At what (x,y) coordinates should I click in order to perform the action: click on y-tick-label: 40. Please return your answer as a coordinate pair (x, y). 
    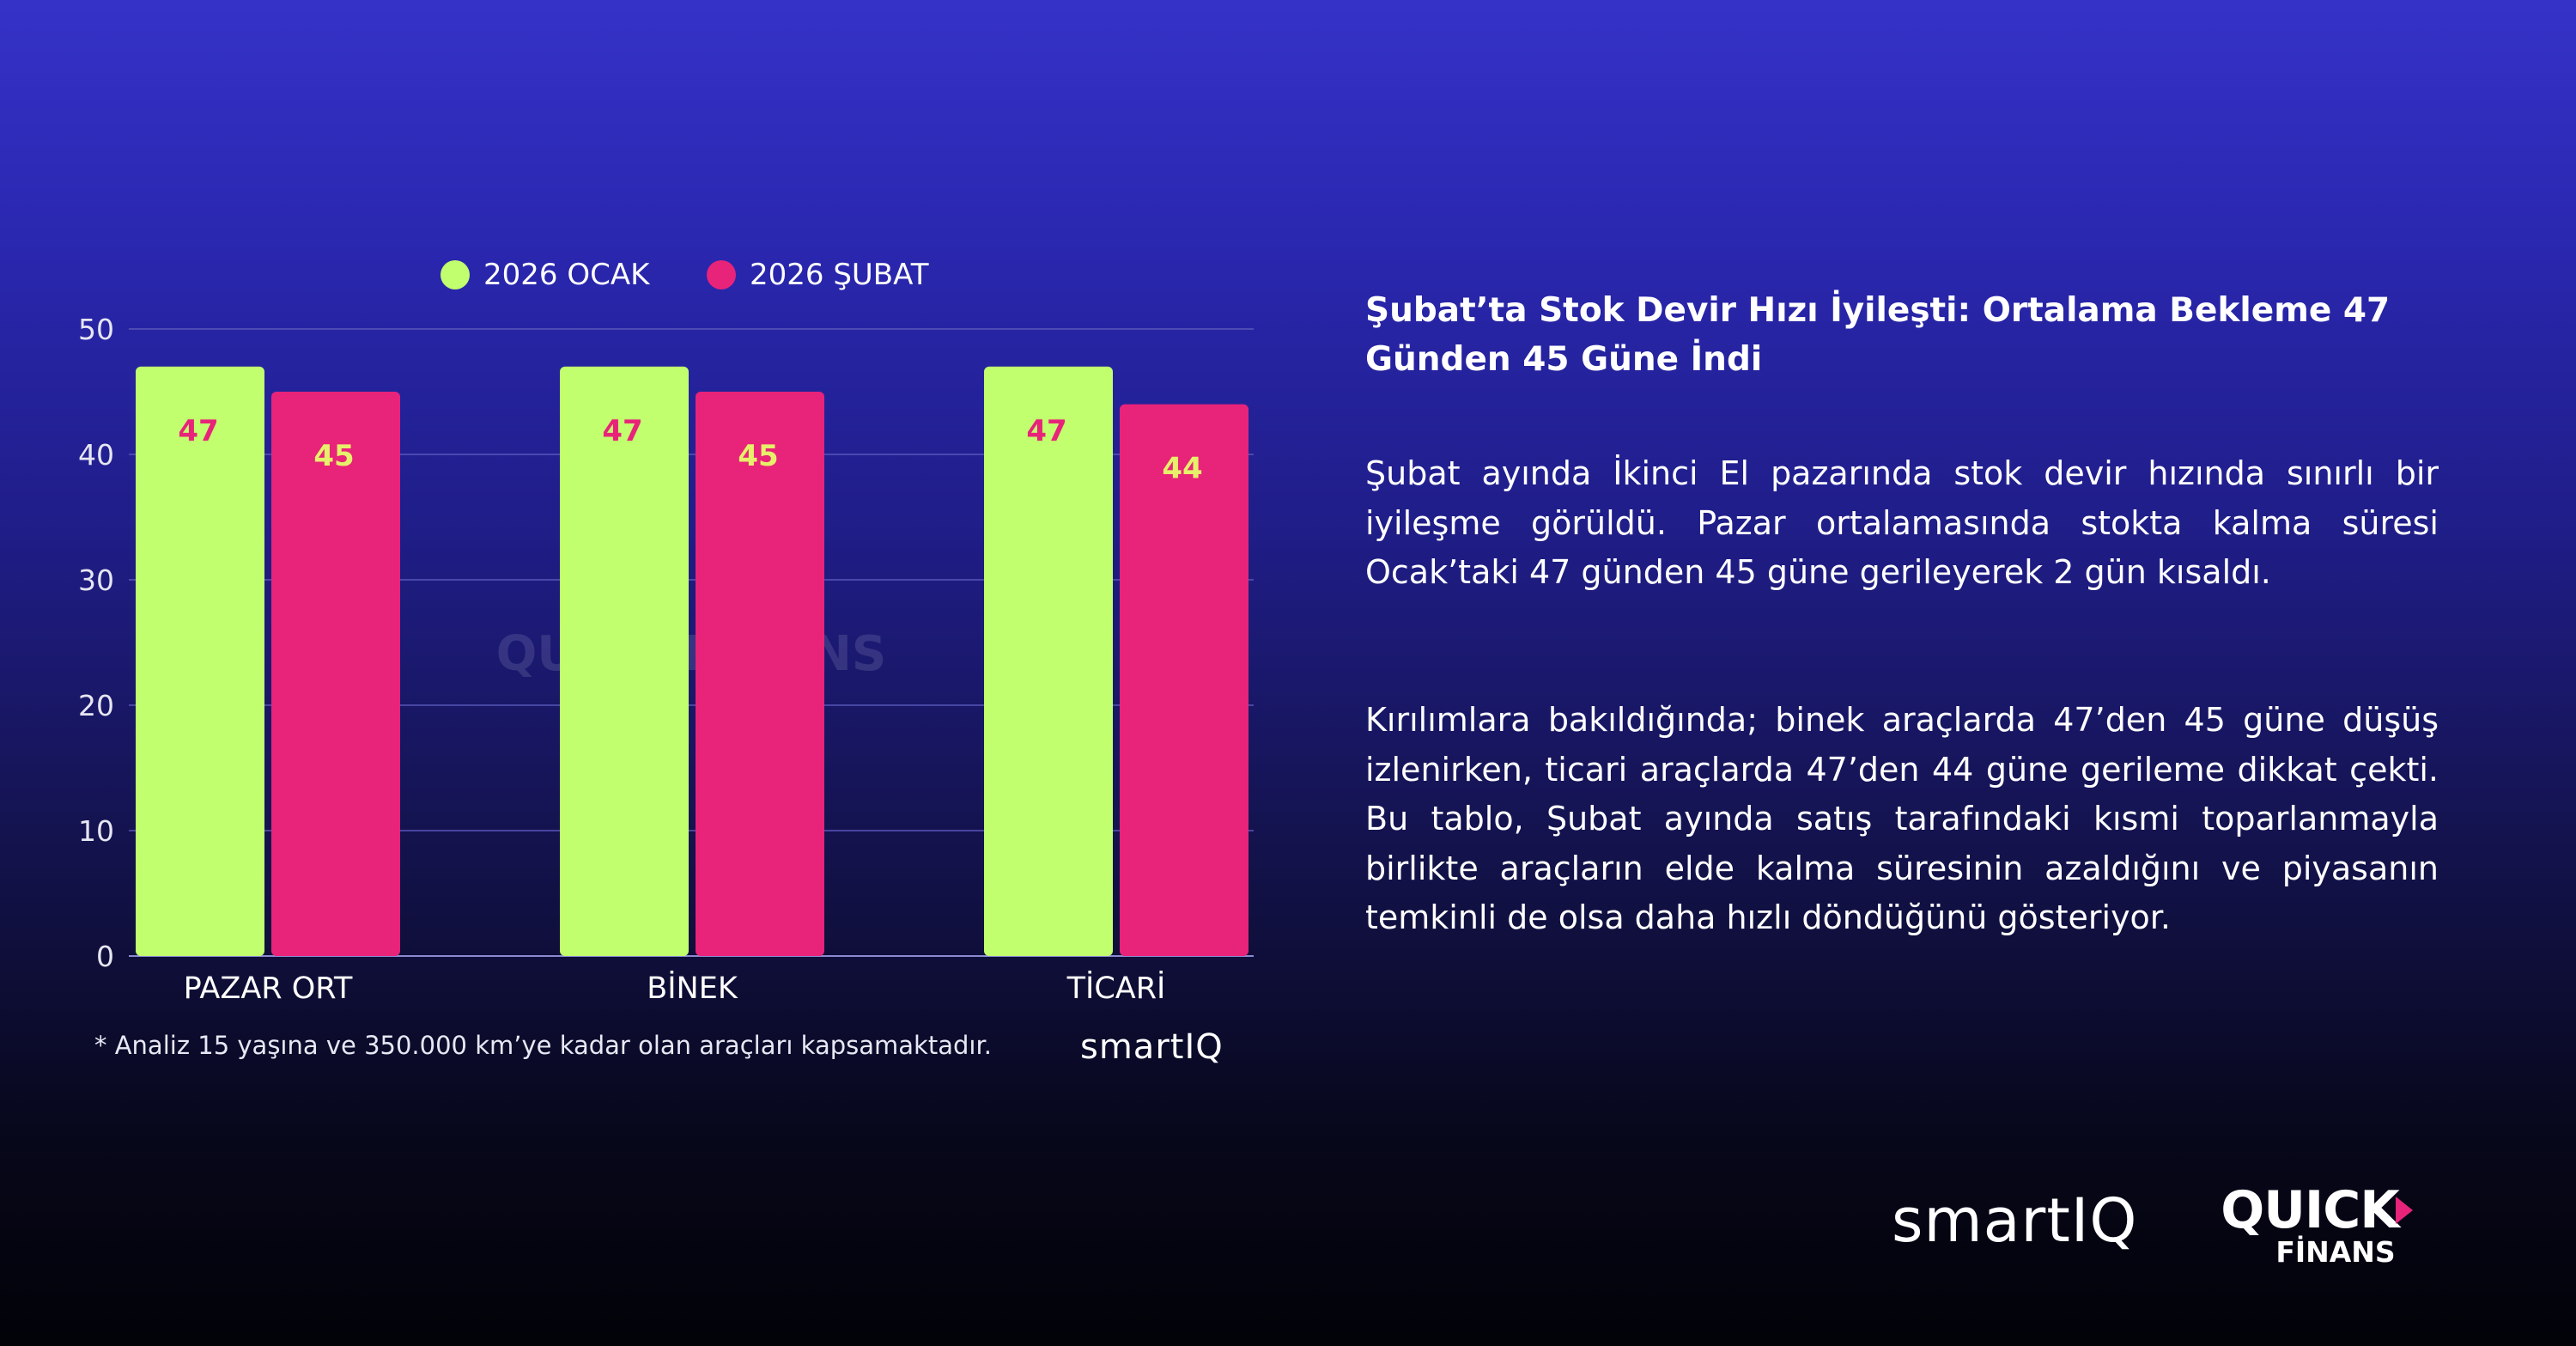
    Looking at the image, I should click on (96, 455).